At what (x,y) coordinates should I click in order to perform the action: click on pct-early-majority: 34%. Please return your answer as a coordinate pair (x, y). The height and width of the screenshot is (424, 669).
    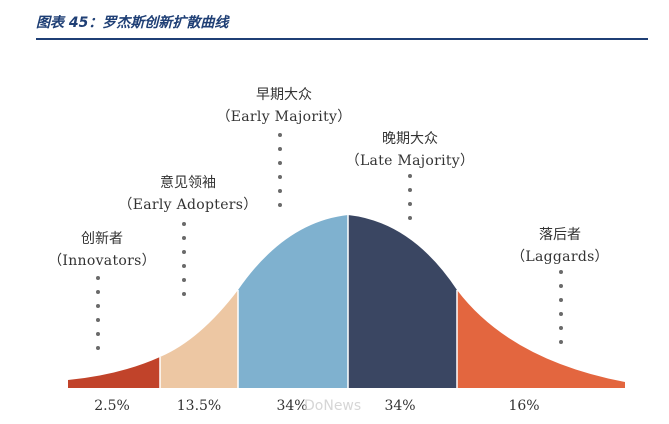
    Looking at the image, I should click on (292, 406).